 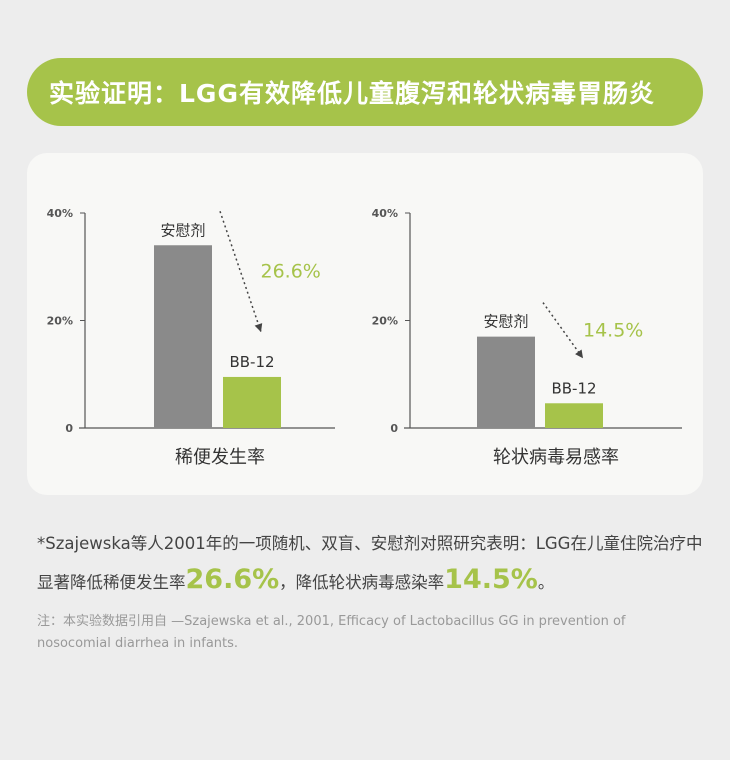 What do you see at coordinates (573, 388) in the screenshot?
I see `chart2-bar-label: BB-12` at bounding box center [573, 388].